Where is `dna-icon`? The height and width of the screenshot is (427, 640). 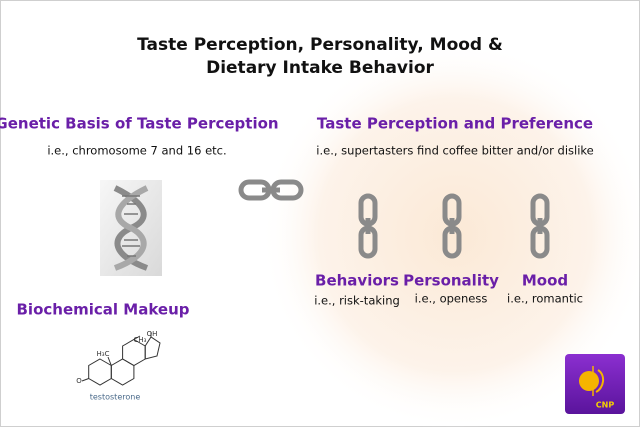 dna-icon is located at coordinates (131, 228).